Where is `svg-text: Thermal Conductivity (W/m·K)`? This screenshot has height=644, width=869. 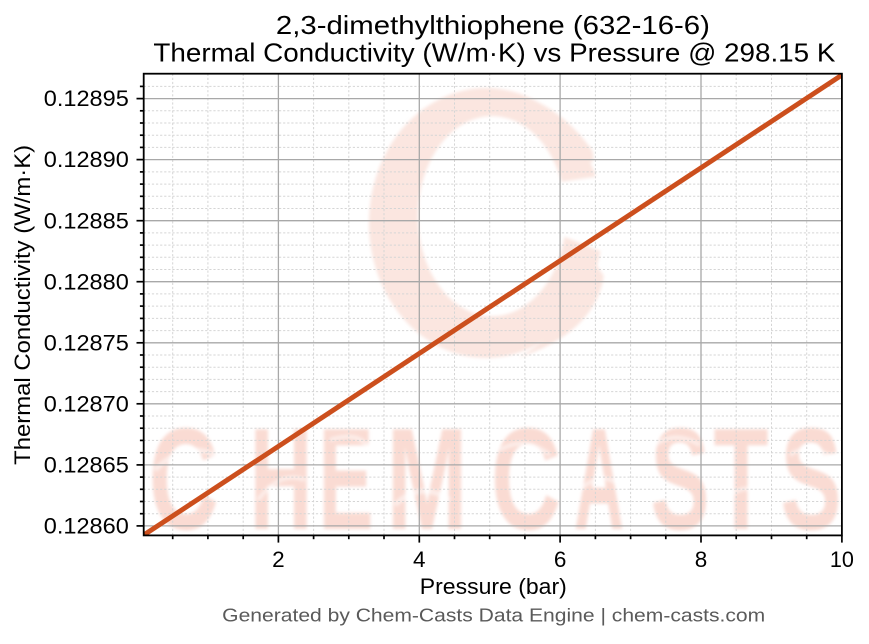
svg-text: Thermal Conductivity (W/m·K) is located at coordinates (22, 305).